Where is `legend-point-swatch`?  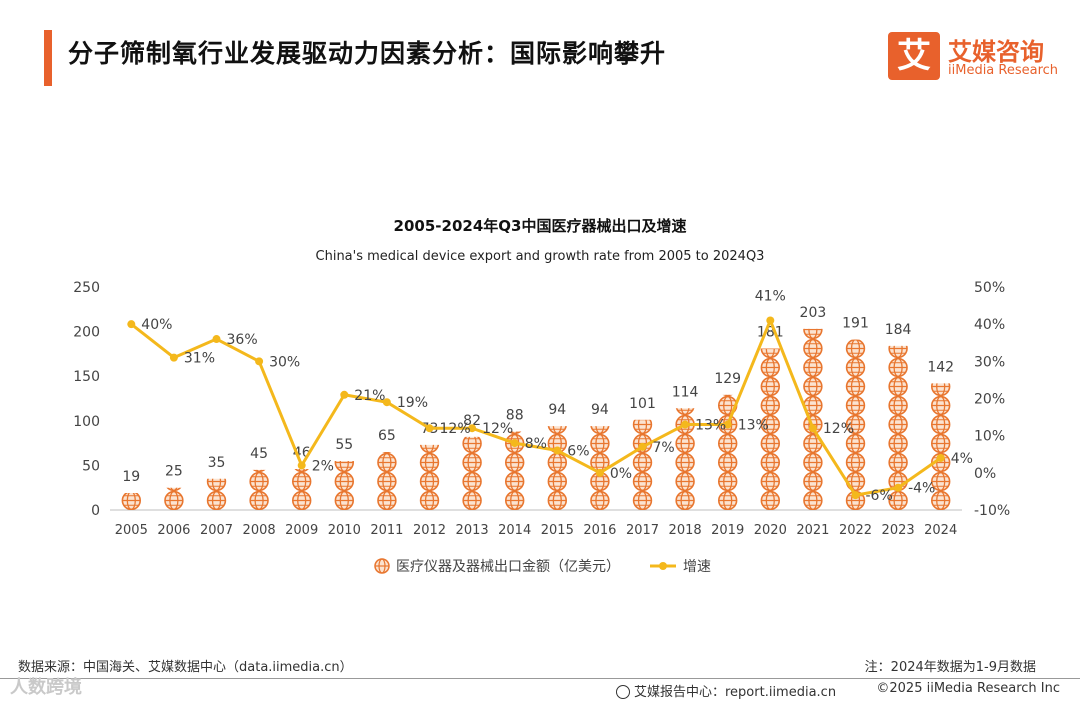 legend-point-swatch is located at coordinates (663, 566).